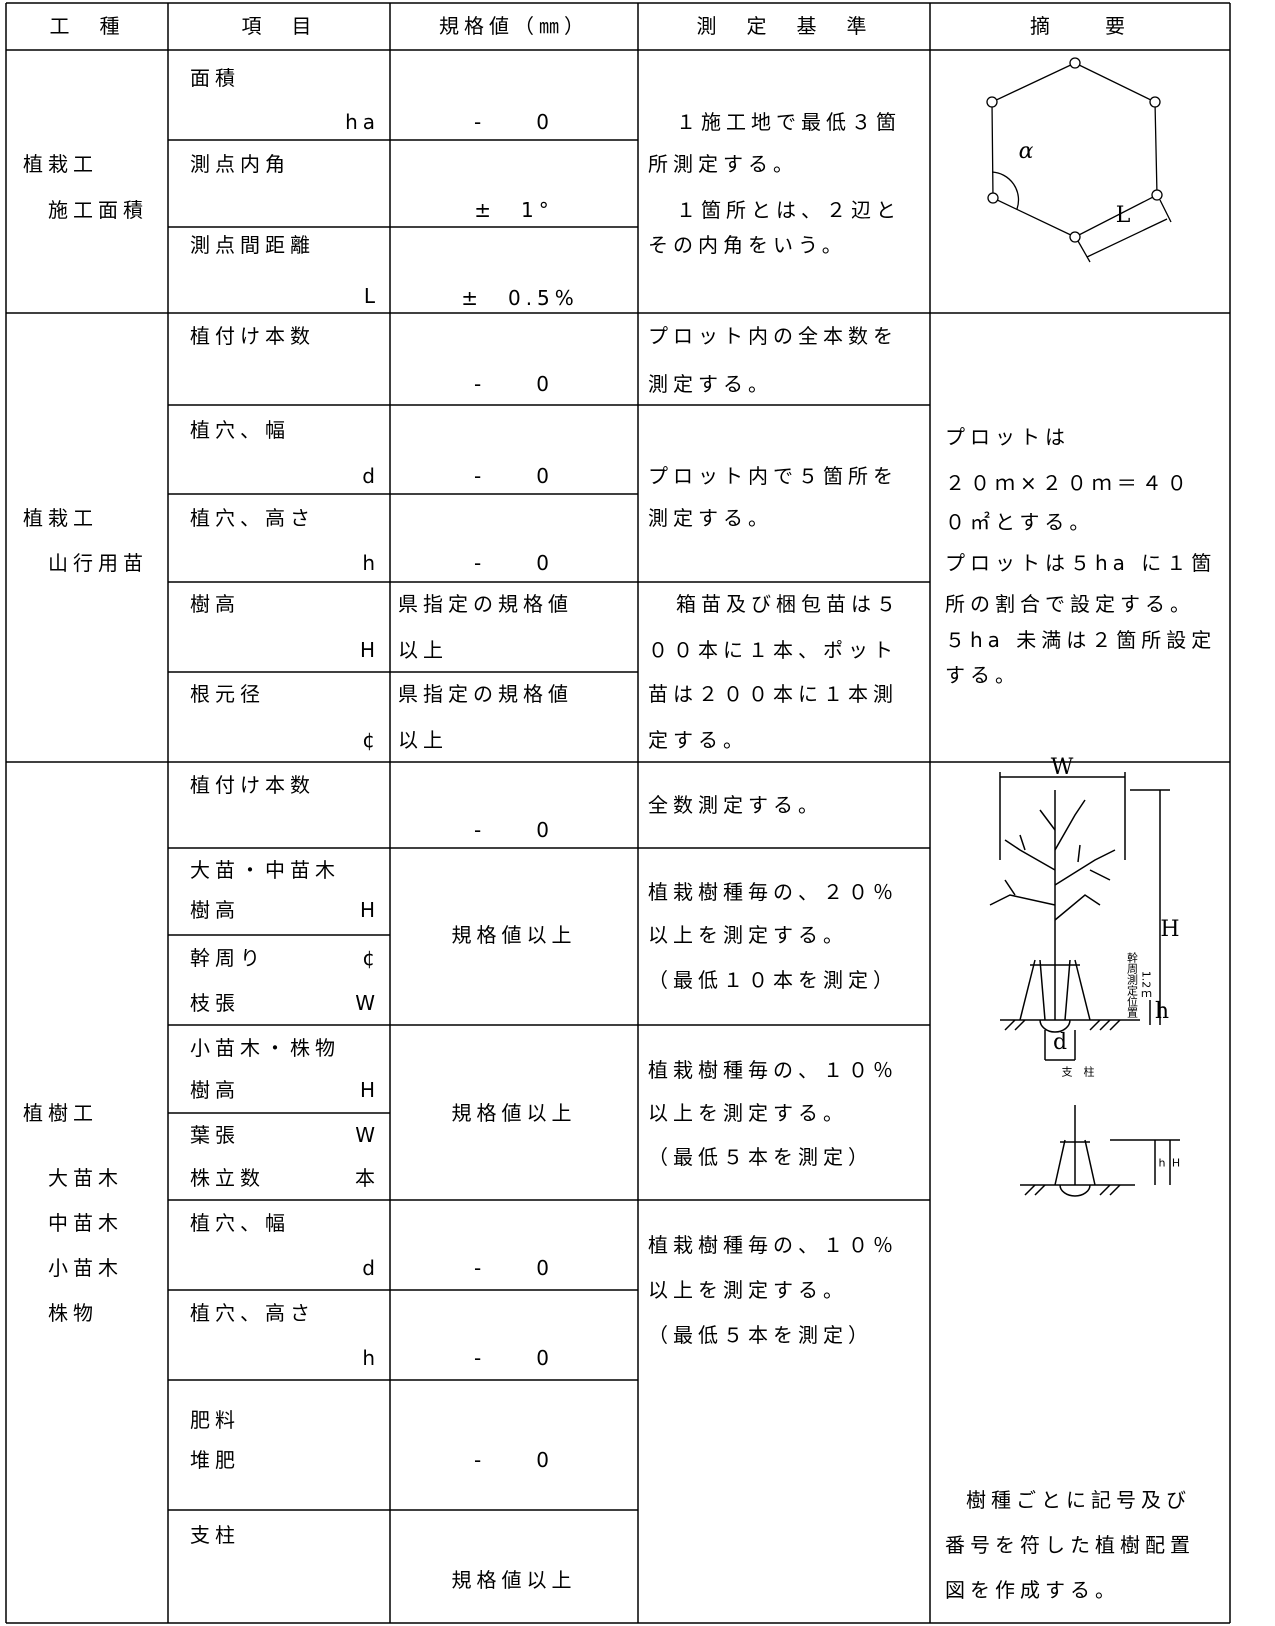 The height and width of the screenshot is (1626, 1275). I want to click on cell-text: ０㎡とする。, so click(1020, 522).